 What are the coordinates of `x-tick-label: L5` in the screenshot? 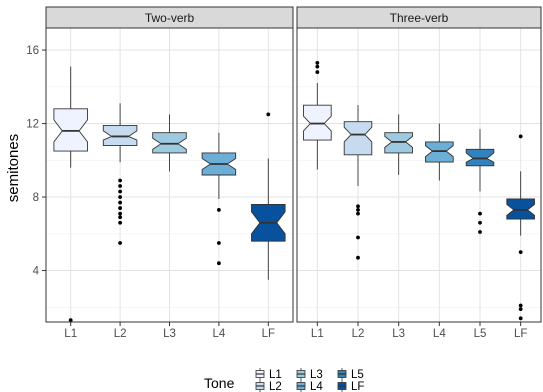 It's located at (480, 334).